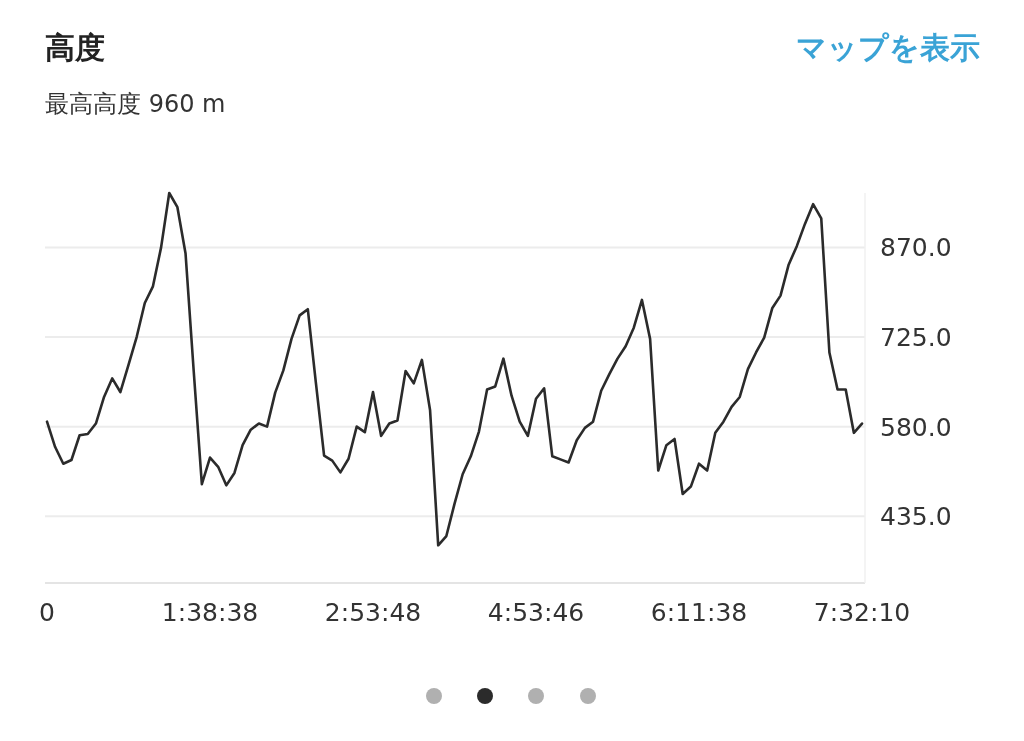  What do you see at coordinates (699, 612) in the screenshot?
I see `x-tick-label: 6:11:38` at bounding box center [699, 612].